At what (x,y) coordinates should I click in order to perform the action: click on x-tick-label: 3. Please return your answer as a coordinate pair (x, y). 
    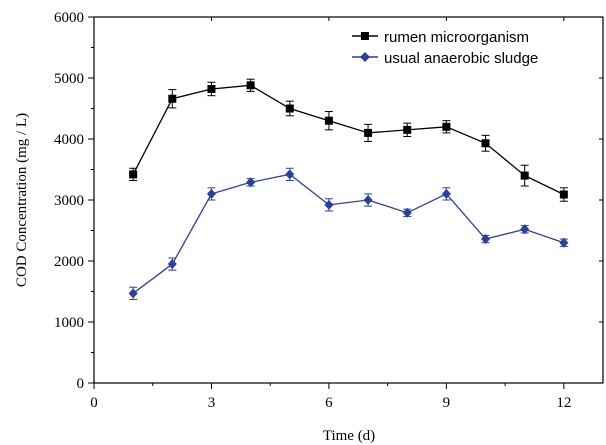
    Looking at the image, I should click on (212, 403).